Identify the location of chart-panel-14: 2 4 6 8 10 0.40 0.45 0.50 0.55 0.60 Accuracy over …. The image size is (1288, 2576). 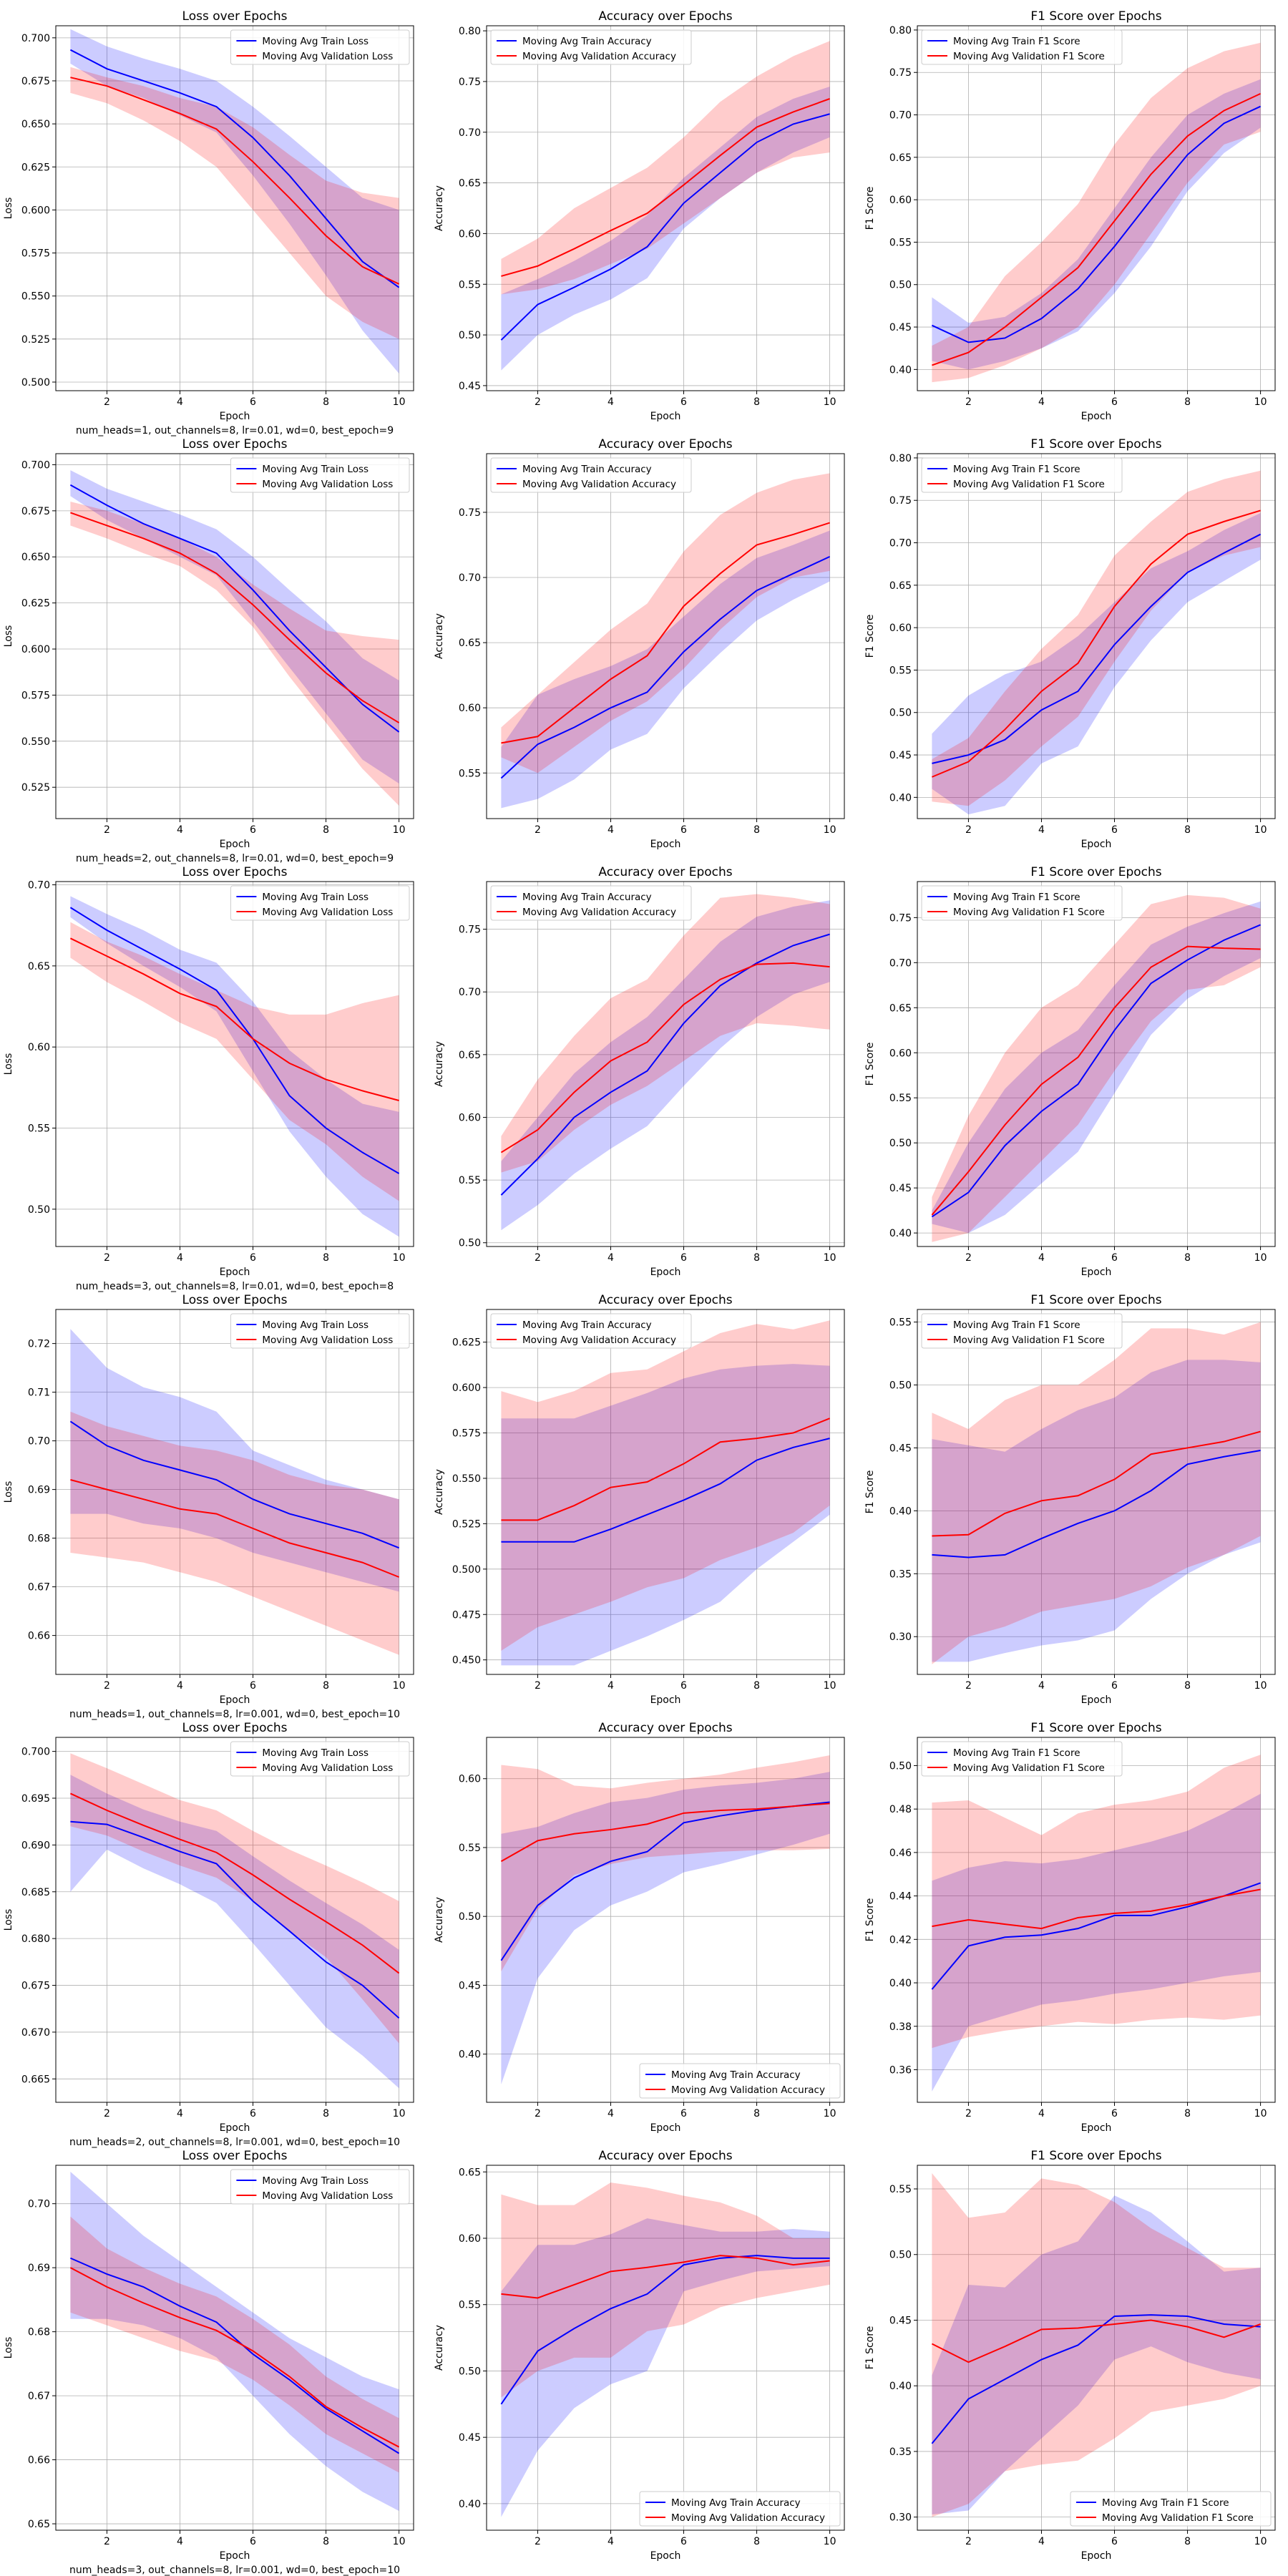
(639, 1927).